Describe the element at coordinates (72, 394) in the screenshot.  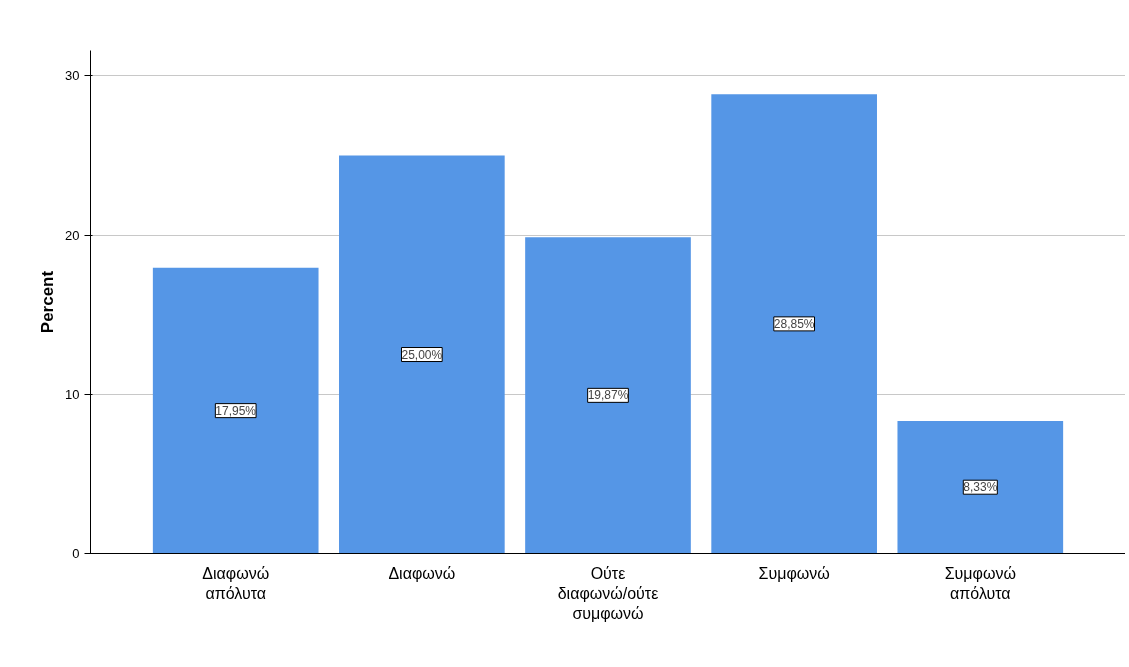
I see `y-tick-label: 10` at that location.